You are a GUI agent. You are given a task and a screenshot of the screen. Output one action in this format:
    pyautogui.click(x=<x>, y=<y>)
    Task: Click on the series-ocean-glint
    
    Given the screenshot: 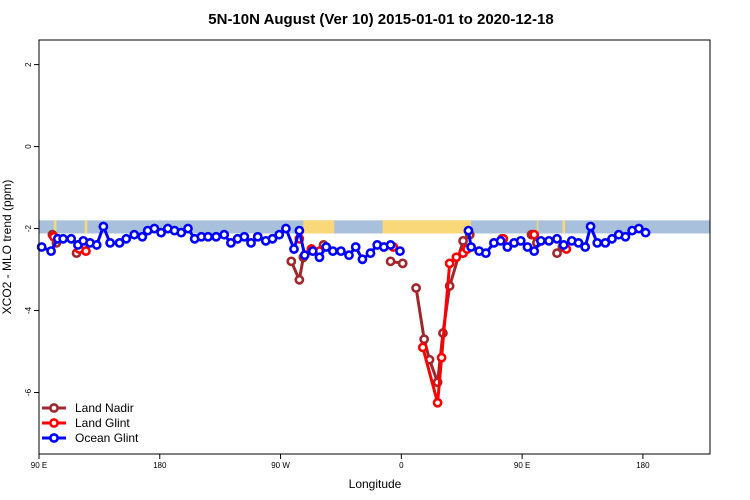 What is the action you would take?
    pyautogui.click(x=343, y=243)
    